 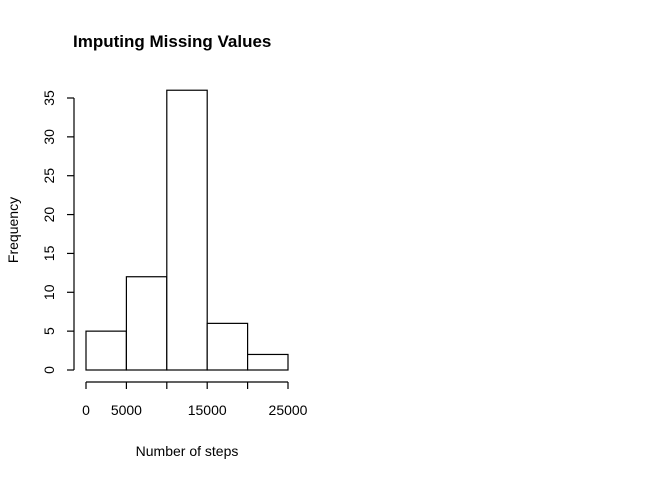 What do you see at coordinates (49, 292) in the screenshot?
I see `y-tick-label: 10` at bounding box center [49, 292].